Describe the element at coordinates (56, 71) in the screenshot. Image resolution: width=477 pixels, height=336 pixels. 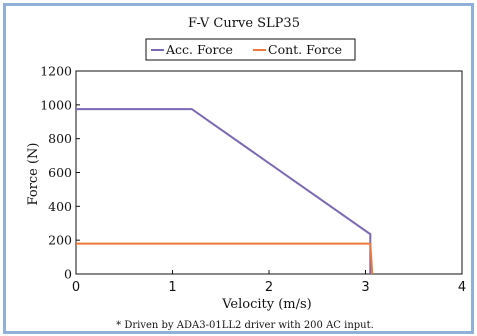
I see `y-tick-label: 1200` at that location.